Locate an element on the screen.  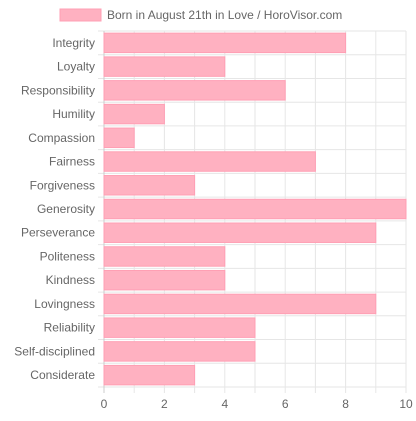
y-tick-label: Kindness is located at coordinates (70, 280).